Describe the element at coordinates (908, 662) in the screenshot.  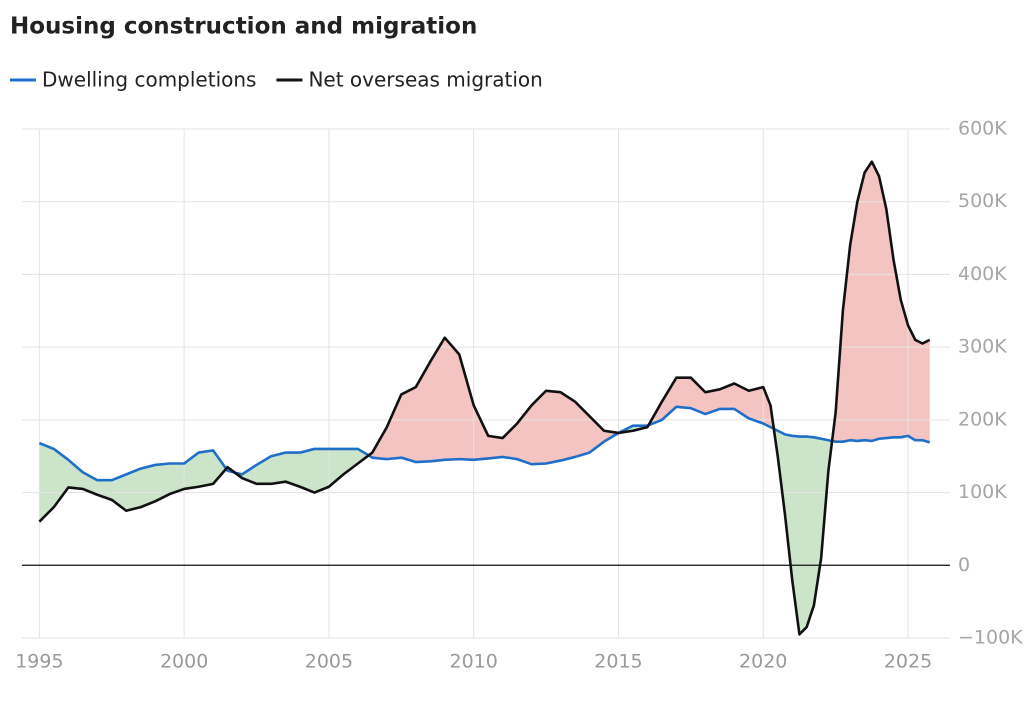
I see `x-tick-label: 2025` at that location.